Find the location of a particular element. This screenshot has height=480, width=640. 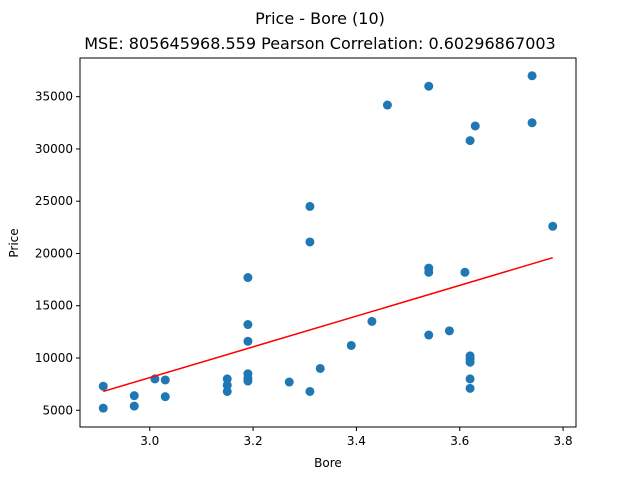

y-tick-label: 25000 is located at coordinates (54, 201).